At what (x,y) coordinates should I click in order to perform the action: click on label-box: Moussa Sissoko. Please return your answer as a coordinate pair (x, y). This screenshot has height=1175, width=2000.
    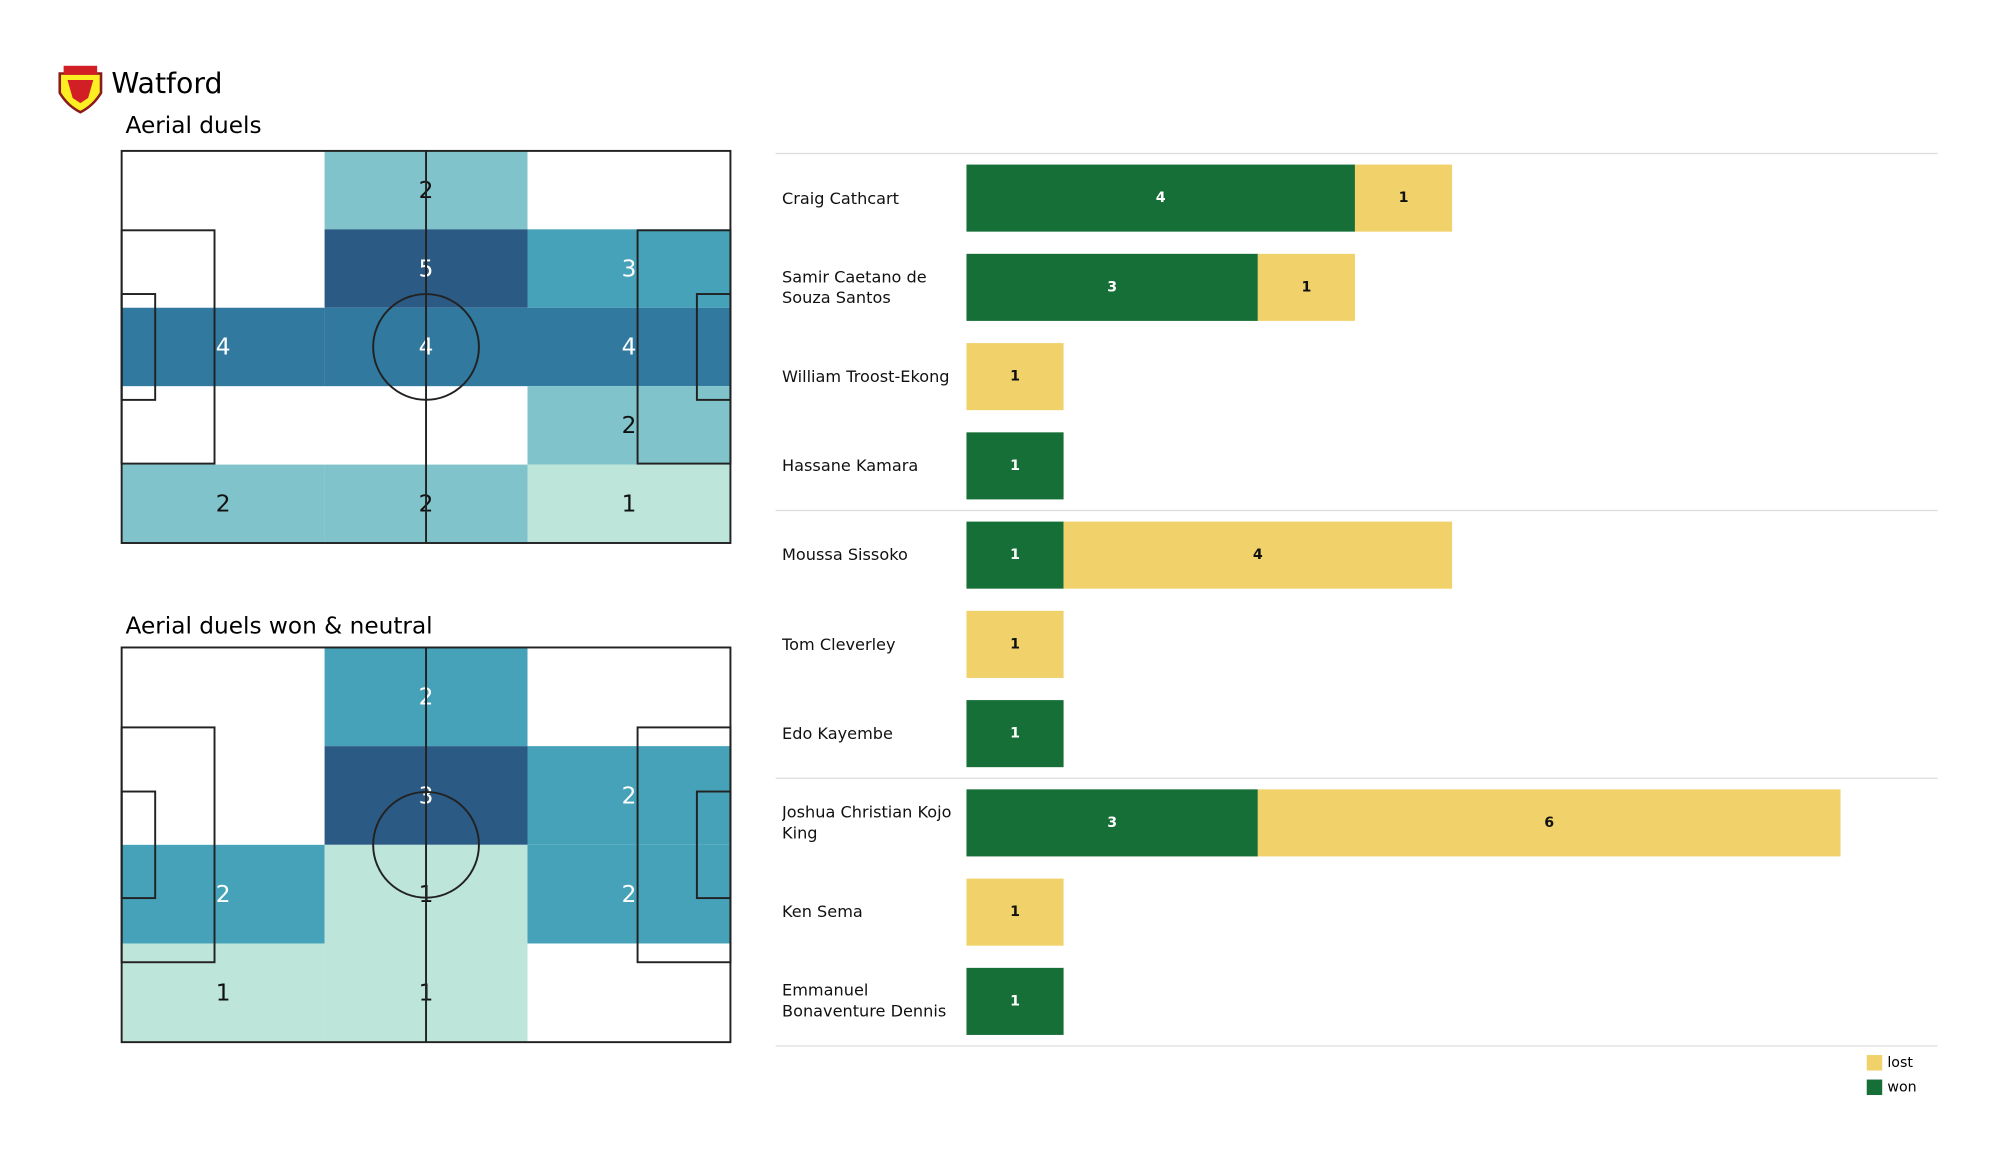
    Looking at the image, I should click on (845, 554).